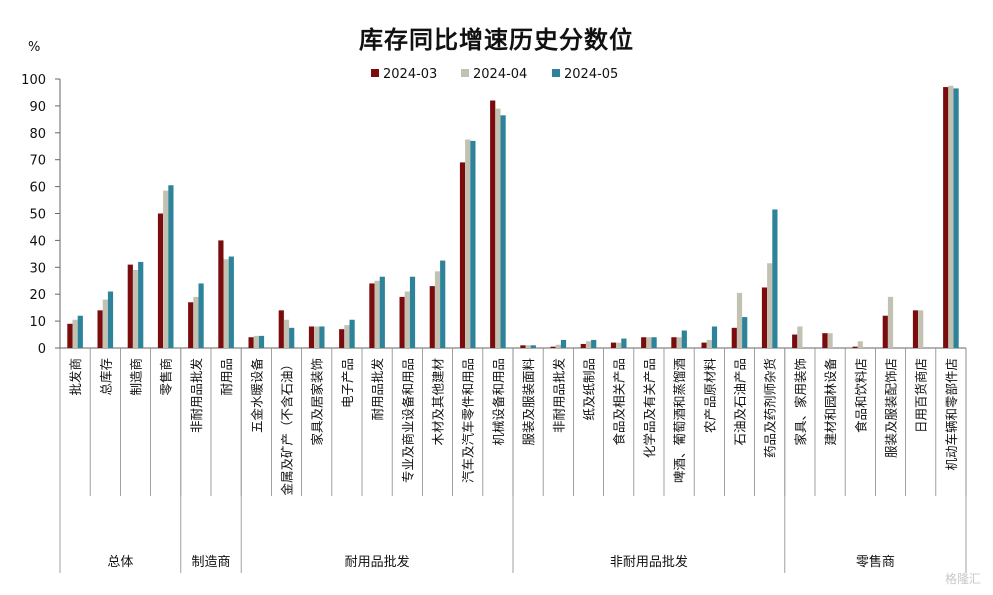  What do you see at coordinates (528, 402) in the screenshot?
I see `category-label: 服装及服装面料` at bounding box center [528, 402].